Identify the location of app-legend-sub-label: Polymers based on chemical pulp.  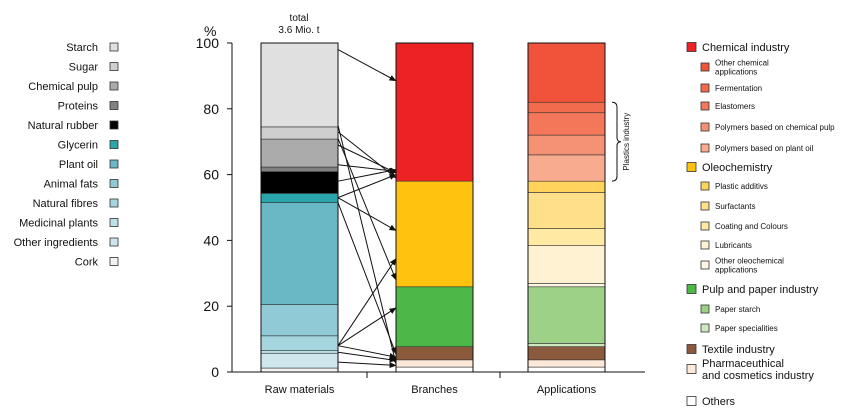
(775, 127).